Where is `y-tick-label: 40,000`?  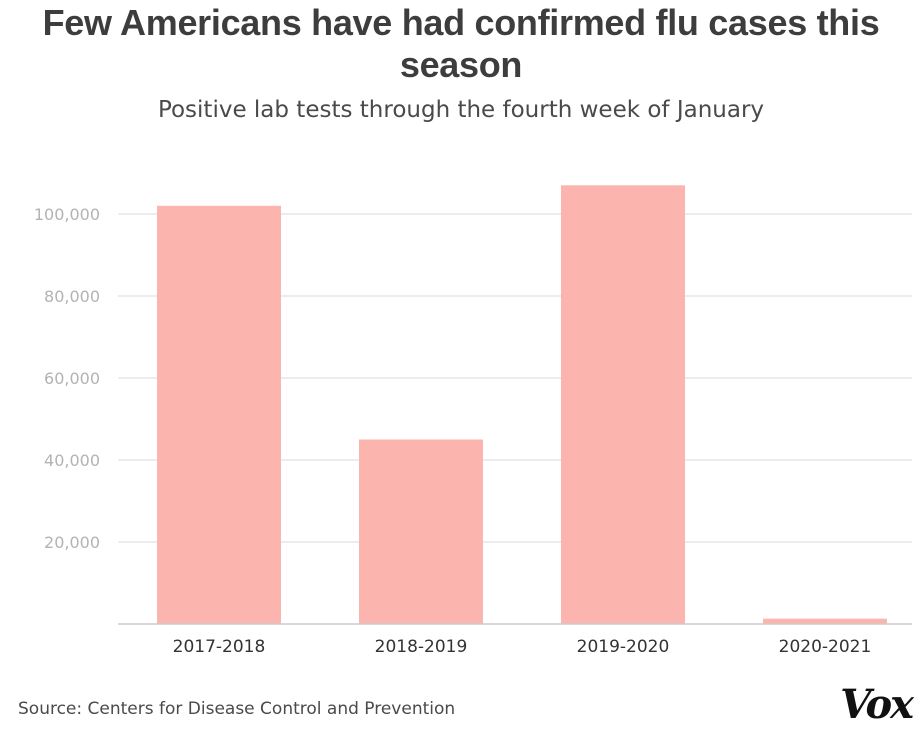
y-tick-label: 40,000 is located at coordinates (72, 460).